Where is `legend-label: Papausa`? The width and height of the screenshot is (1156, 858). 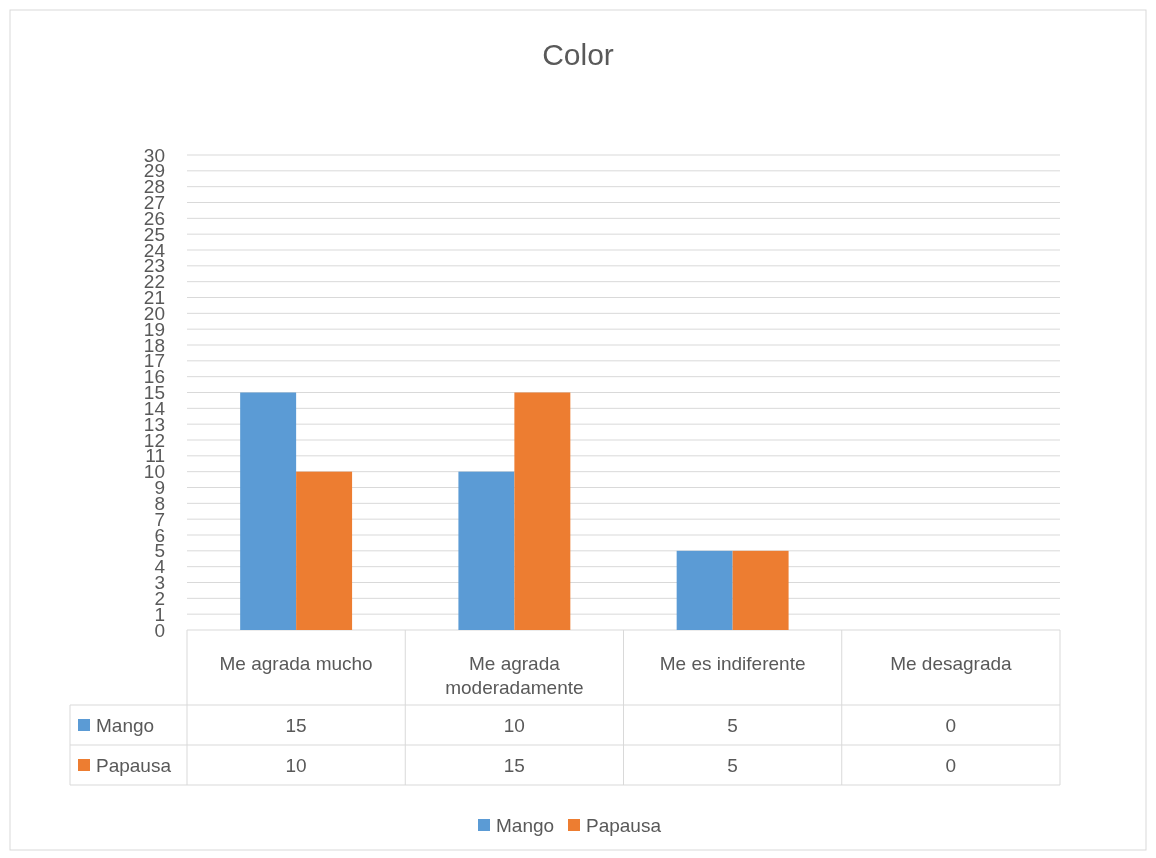 legend-label: Papausa is located at coordinates (134, 765).